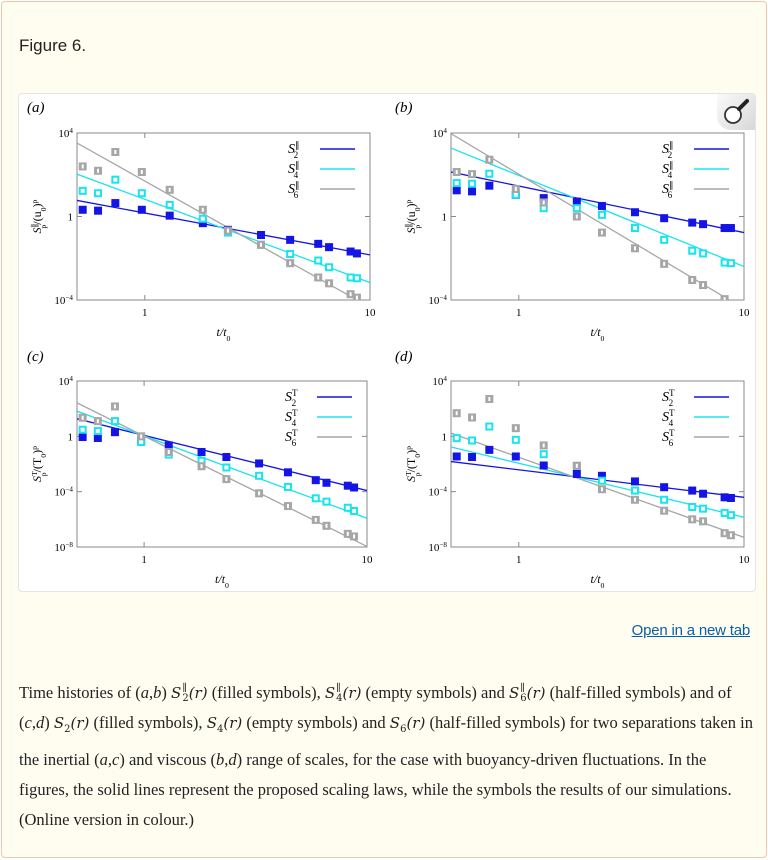 The height and width of the screenshot is (860, 768). I want to click on chart-panel-b: (b) 104 1 10⁻⁴ 1 10 t/t0 S∥p/(u0)p S∥ 2S∥ 4S∥ 6, so click(572, 221).